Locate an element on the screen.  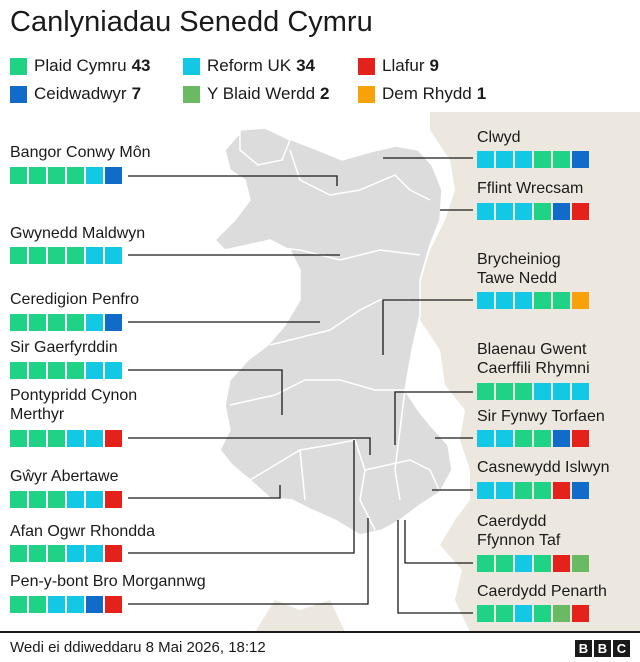
seats-caerdydd-pen is located at coordinates (534, 613).